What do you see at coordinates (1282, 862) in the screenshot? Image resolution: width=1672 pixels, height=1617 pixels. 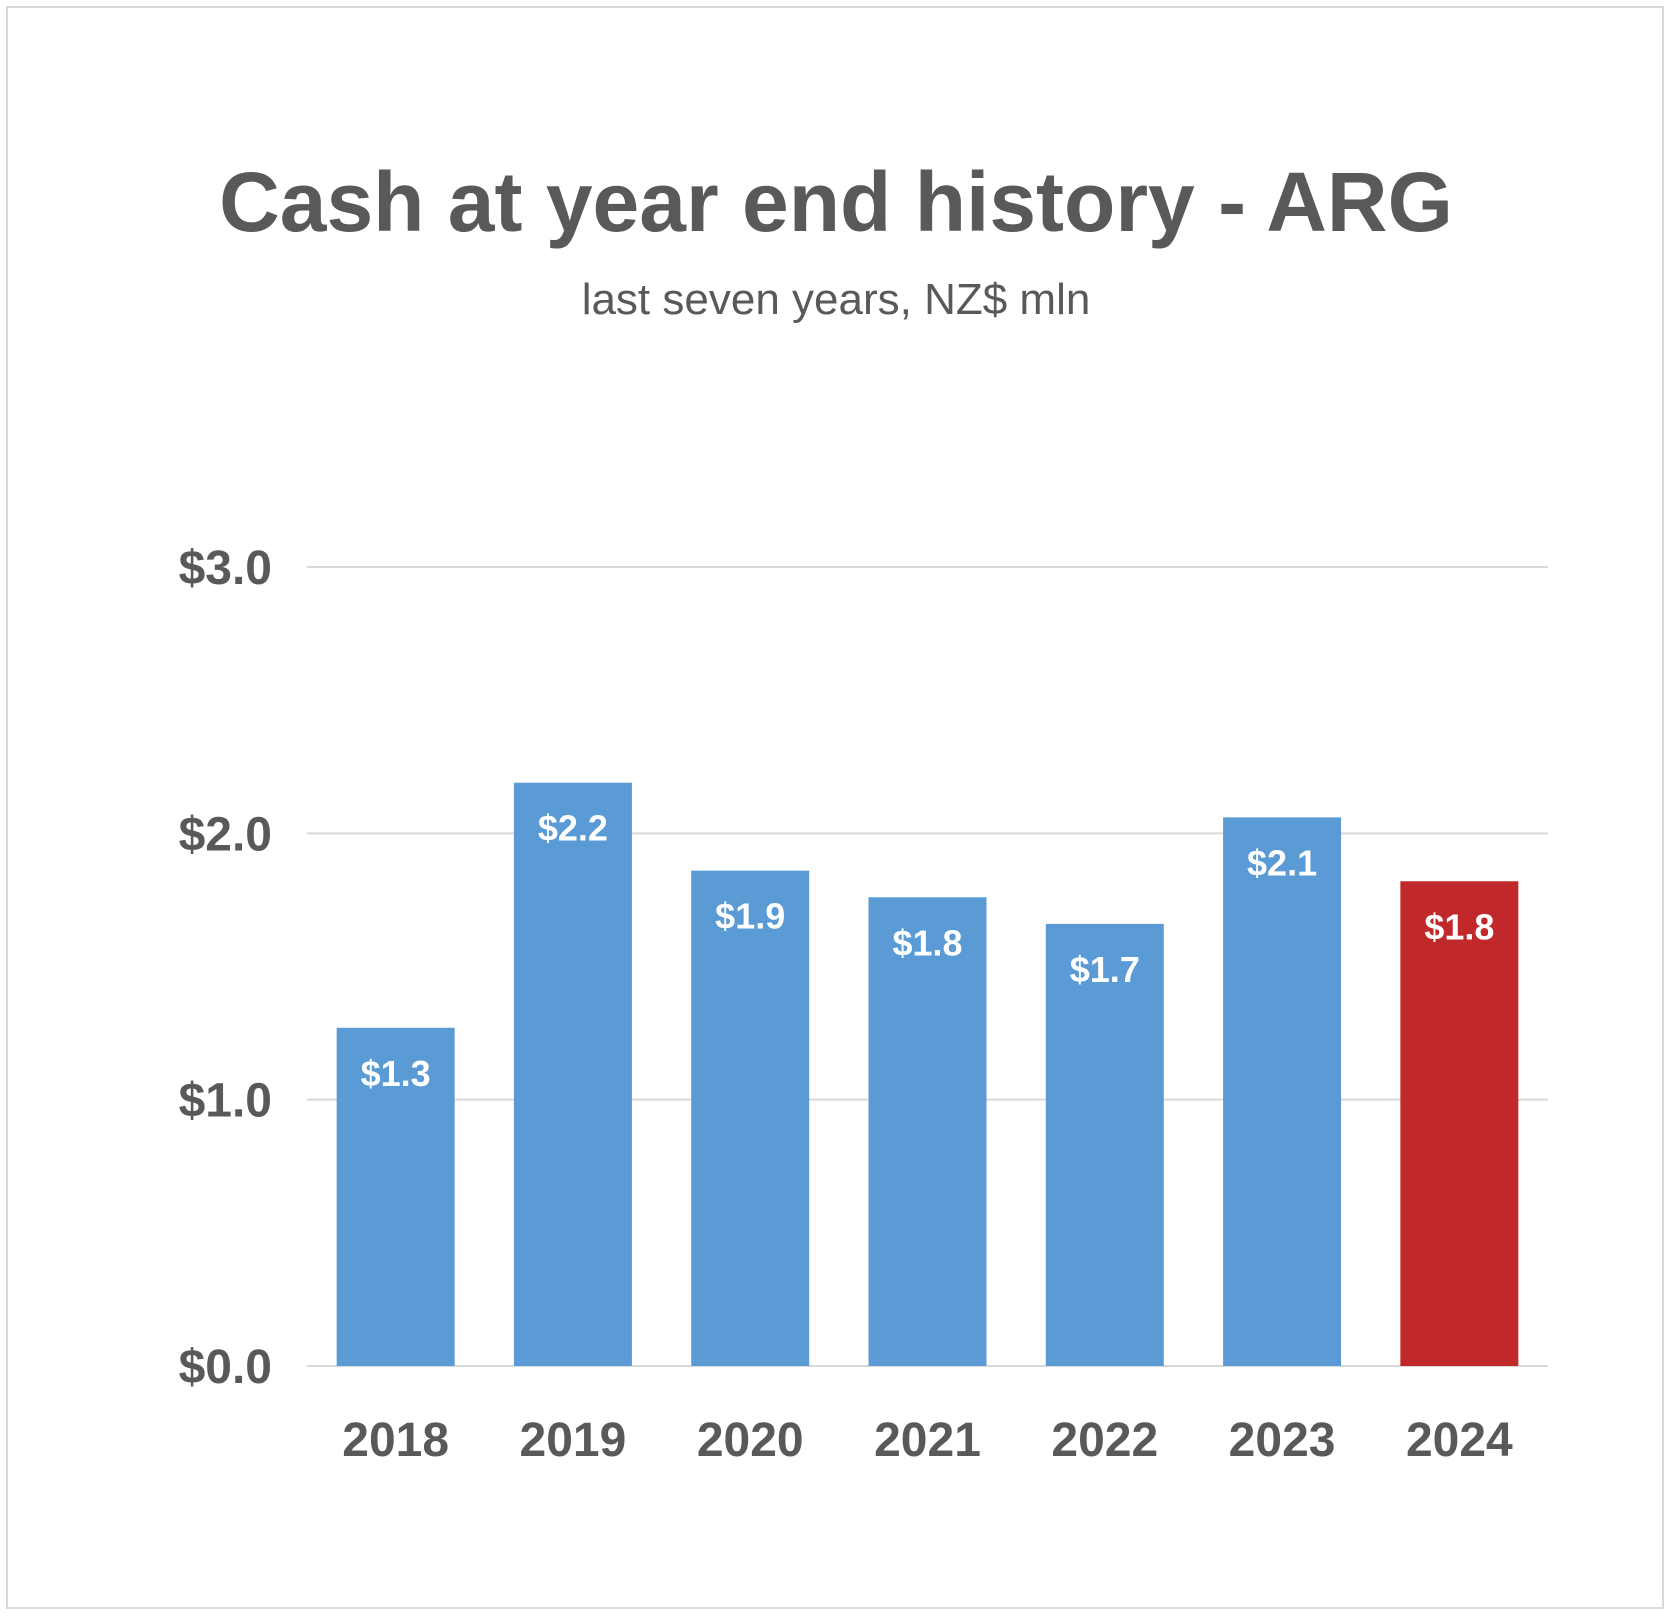 I see `data-label-2023: $2.1` at bounding box center [1282, 862].